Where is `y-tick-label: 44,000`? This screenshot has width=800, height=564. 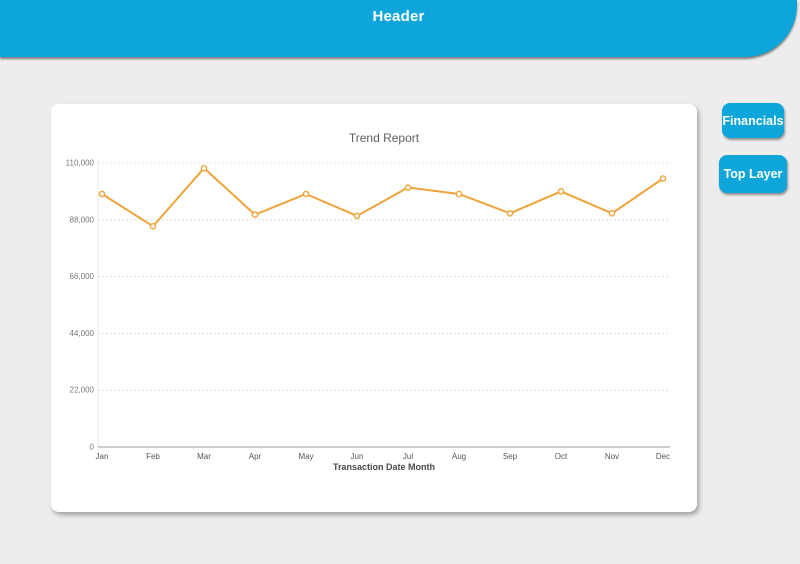
y-tick-label: 44,000 is located at coordinates (82, 333).